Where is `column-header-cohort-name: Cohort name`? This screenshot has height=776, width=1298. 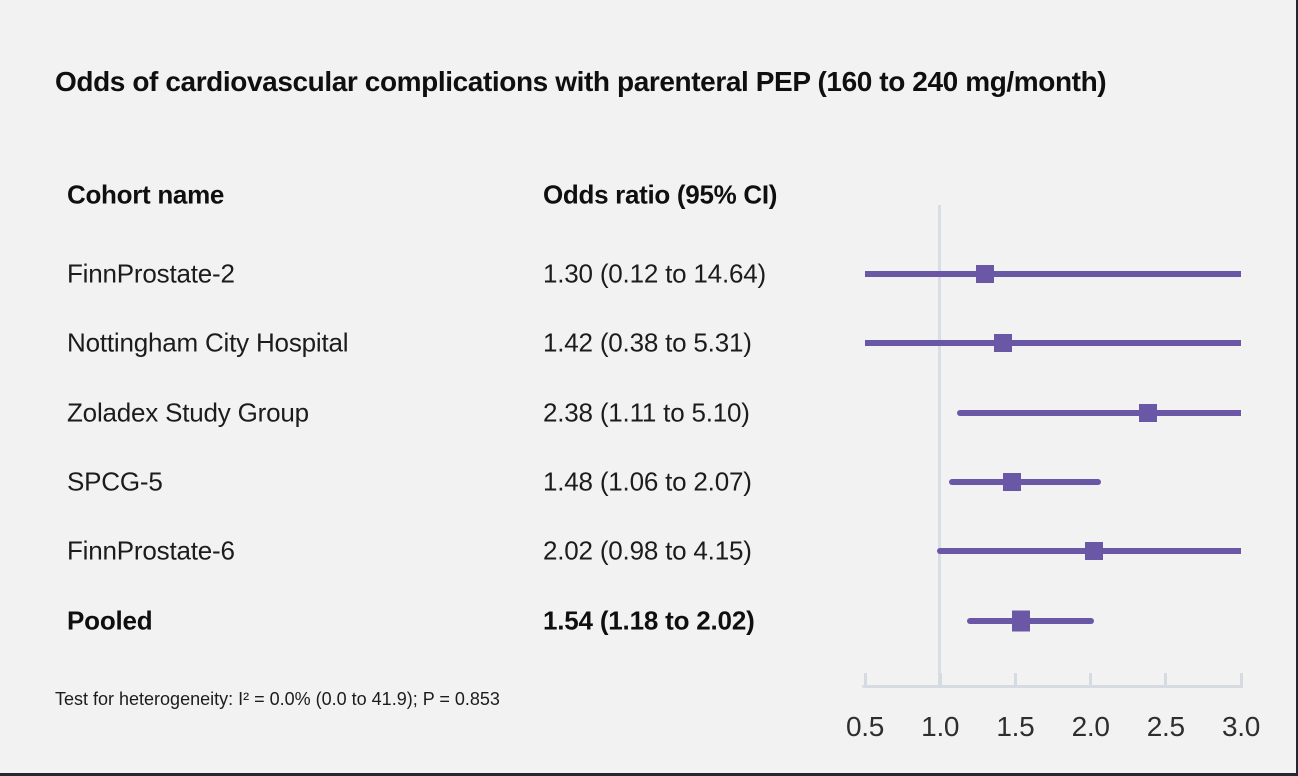 column-header-cohort-name: Cohort name is located at coordinates (146, 194).